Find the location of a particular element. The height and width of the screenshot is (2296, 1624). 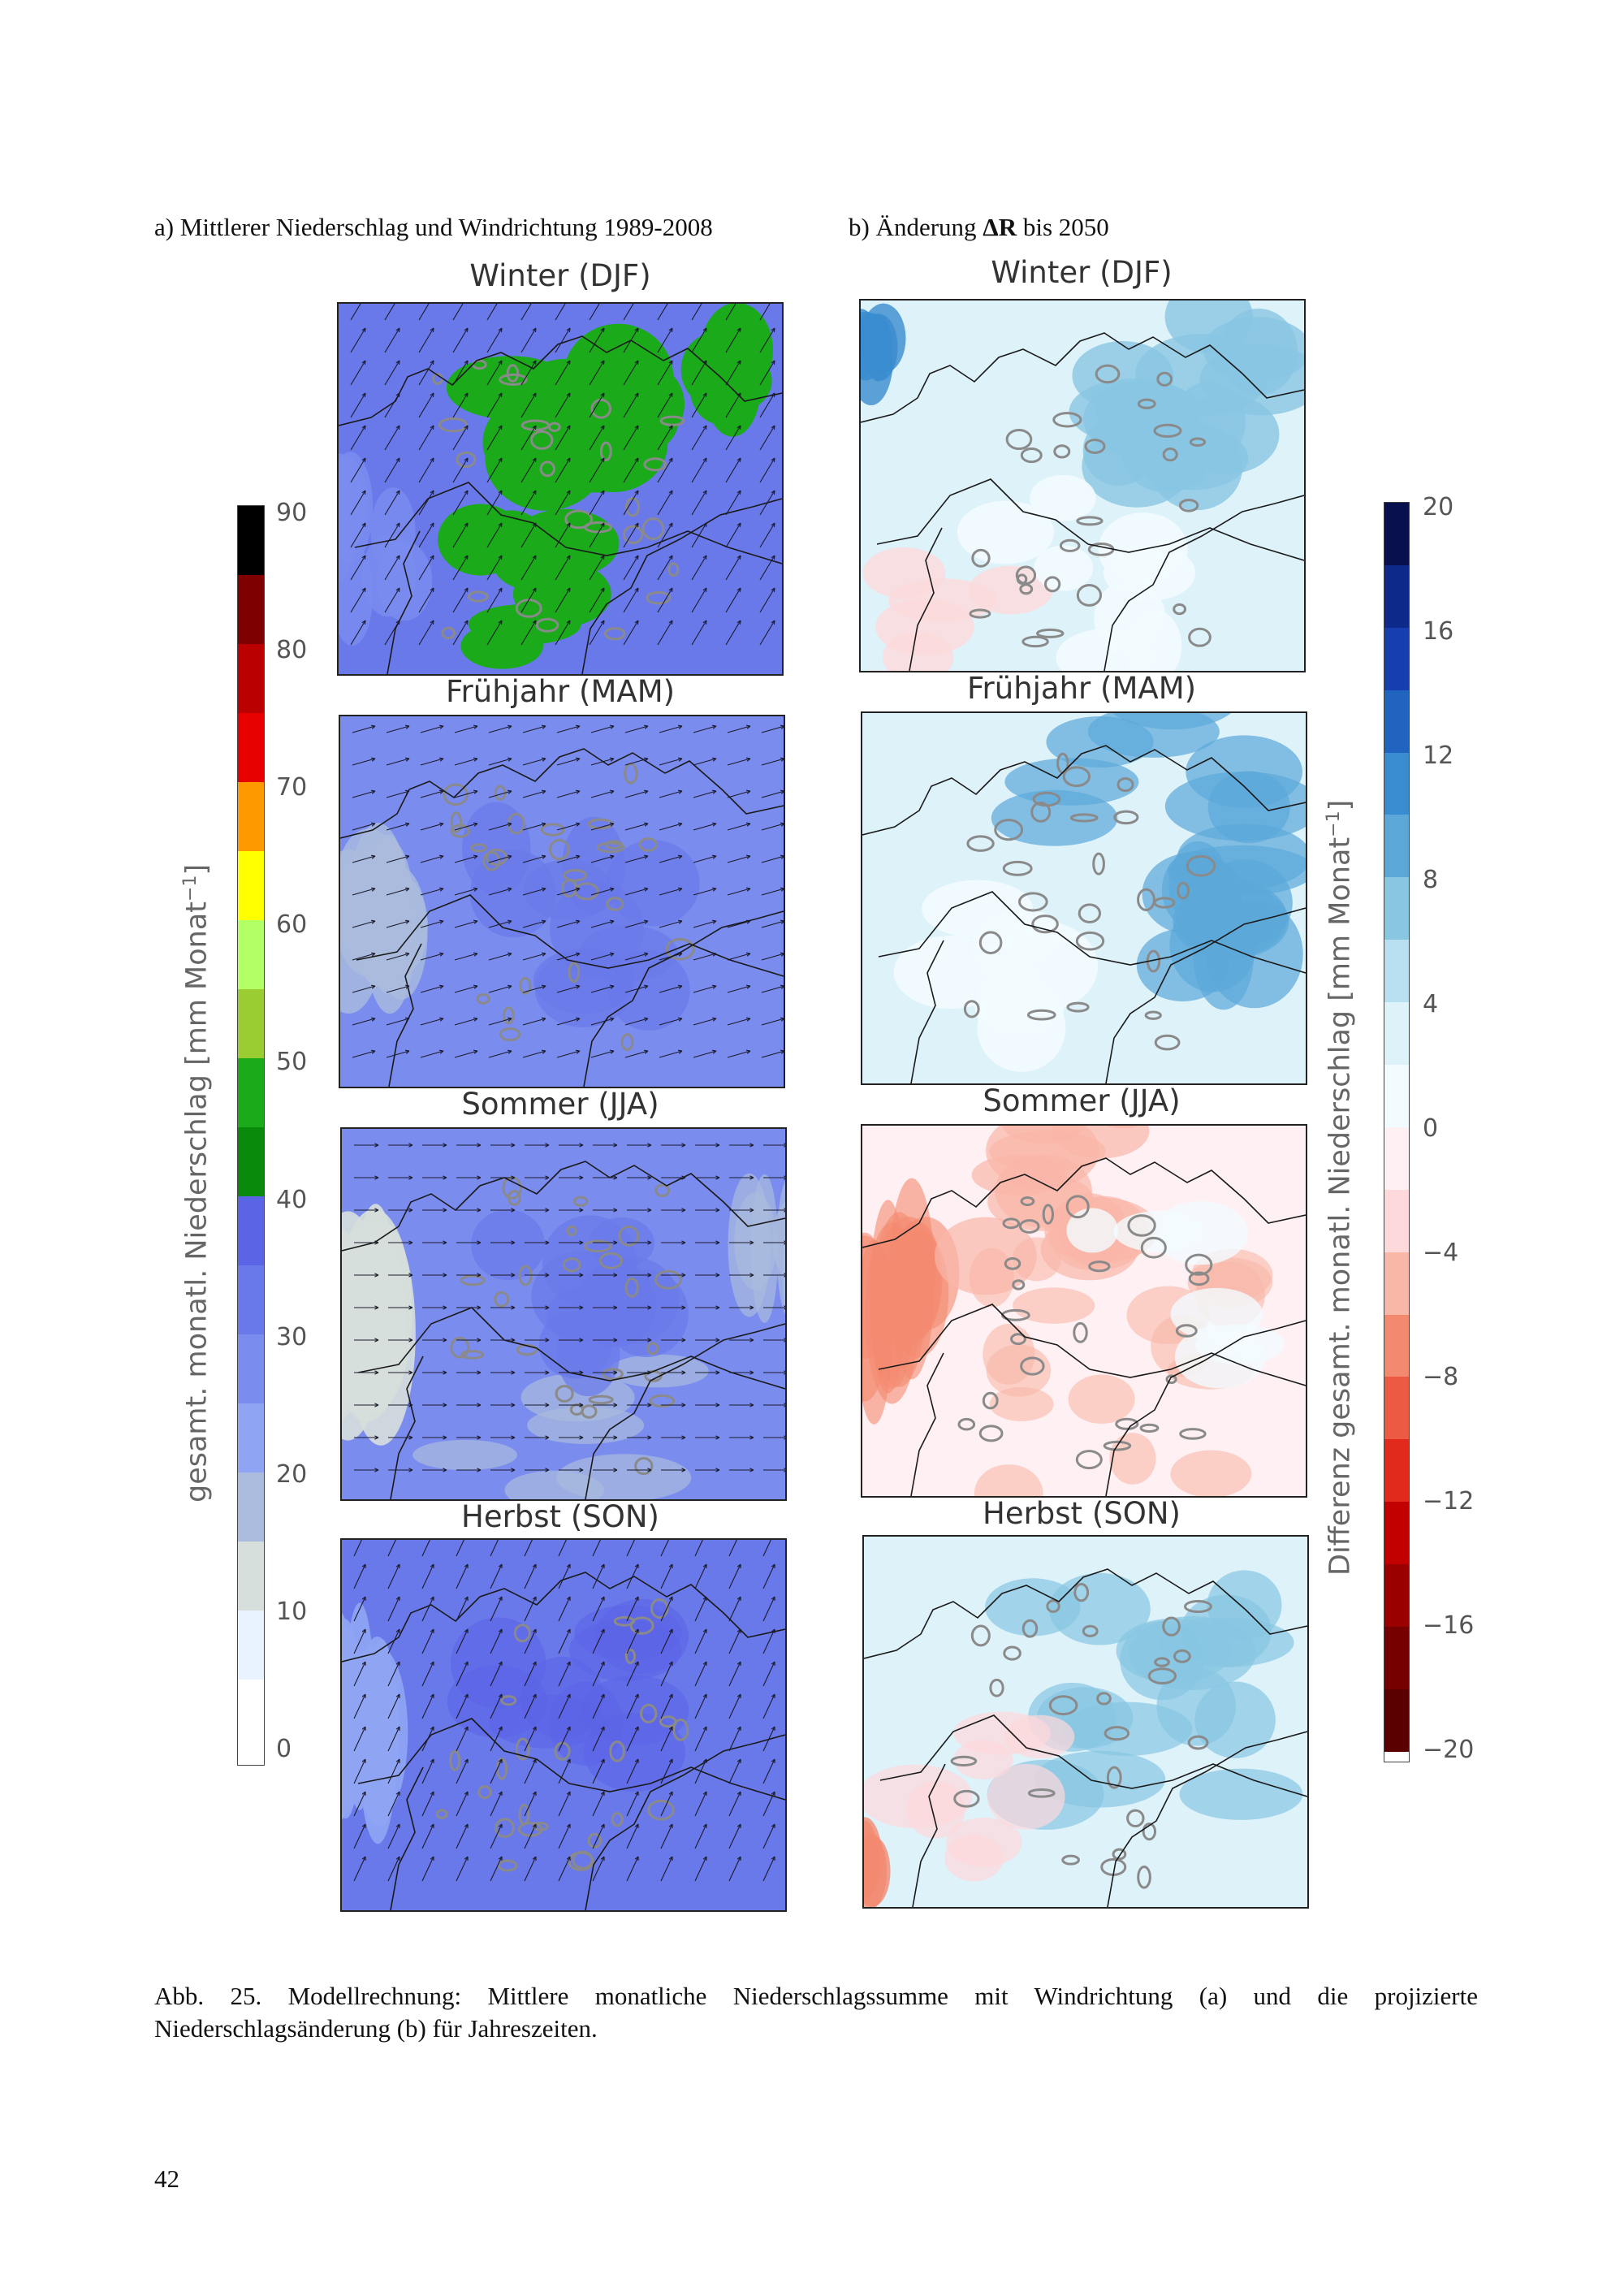

colorbar-tick-label: −20 is located at coordinates (1449, 1750).